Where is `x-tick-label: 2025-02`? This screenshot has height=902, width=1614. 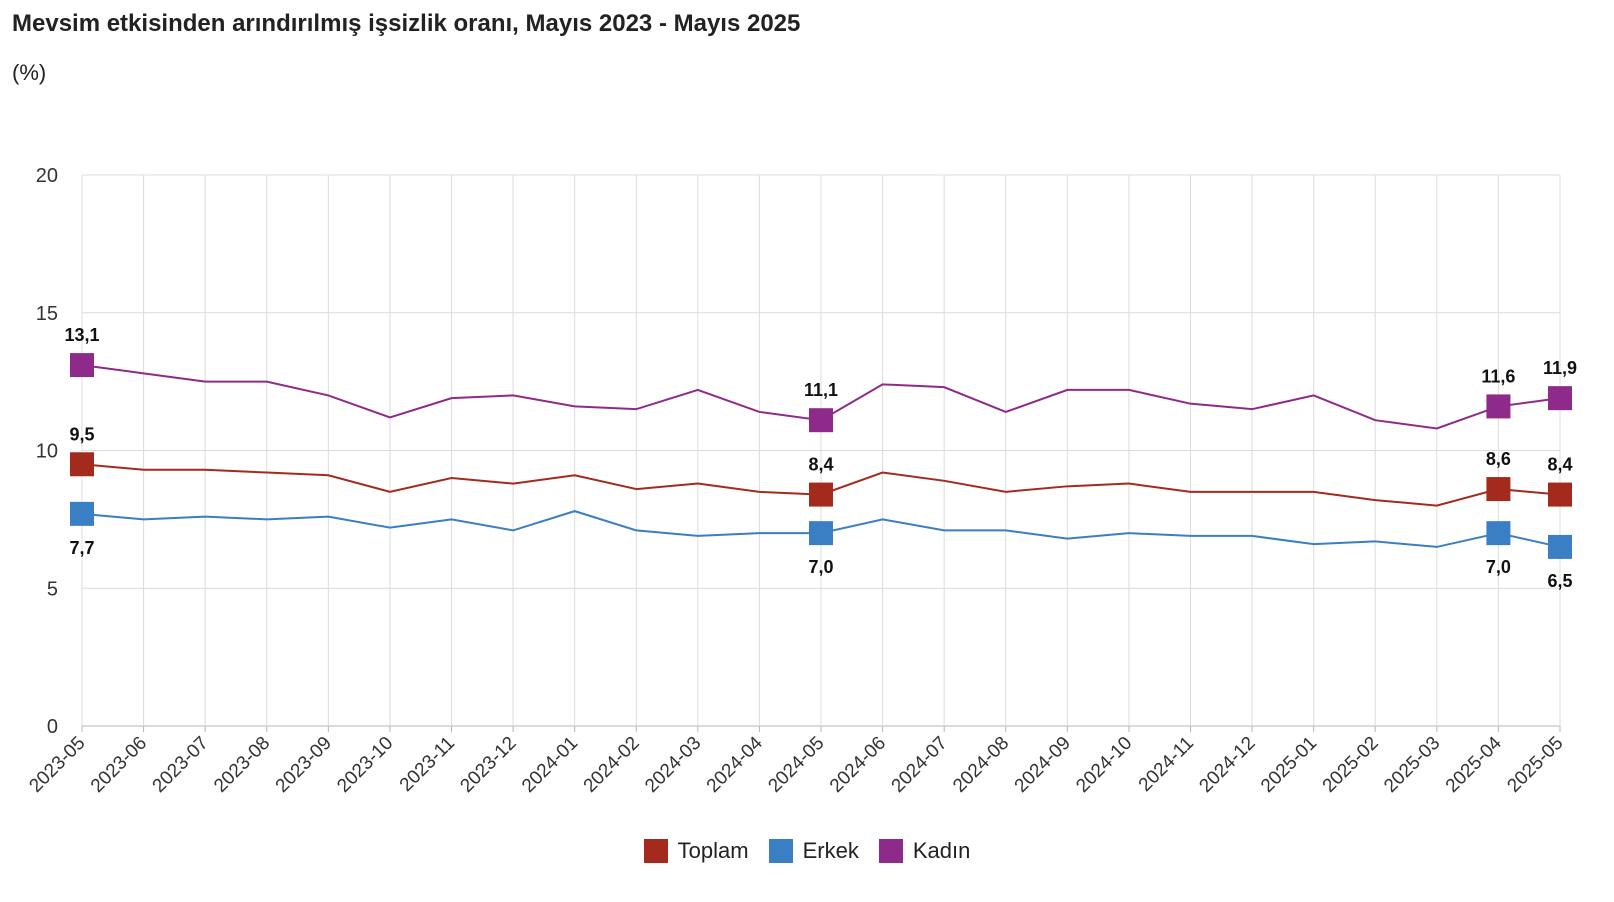
x-tick-label: 2025-02 is located at coordinates (1351, 765).